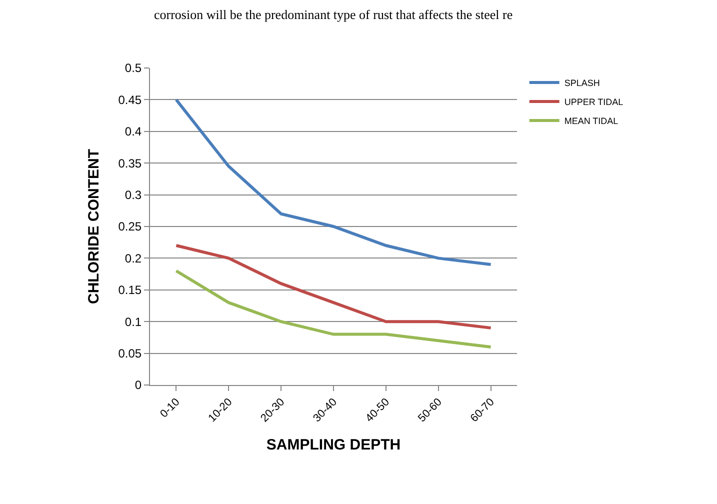  I want to click on y-tick-label: 0, so click(138, 385).